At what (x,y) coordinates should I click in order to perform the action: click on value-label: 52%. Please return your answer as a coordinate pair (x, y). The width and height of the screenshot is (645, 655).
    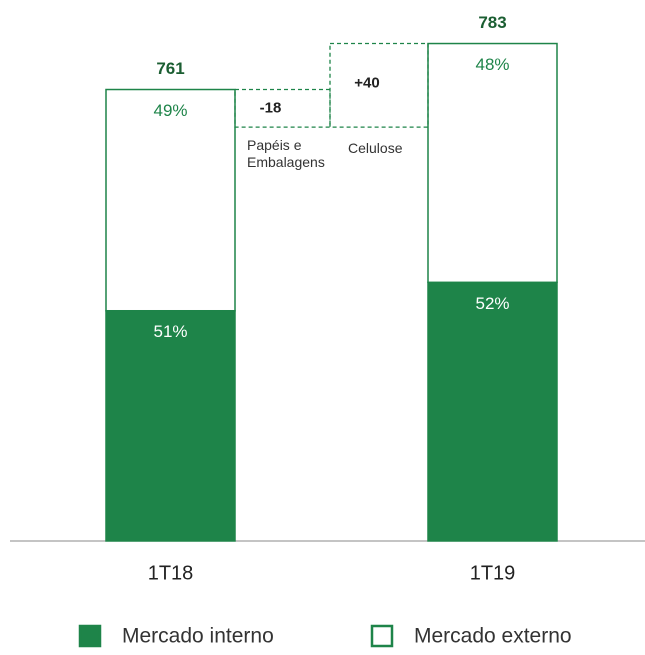
    Looking at the image, I should click on (492, 303).